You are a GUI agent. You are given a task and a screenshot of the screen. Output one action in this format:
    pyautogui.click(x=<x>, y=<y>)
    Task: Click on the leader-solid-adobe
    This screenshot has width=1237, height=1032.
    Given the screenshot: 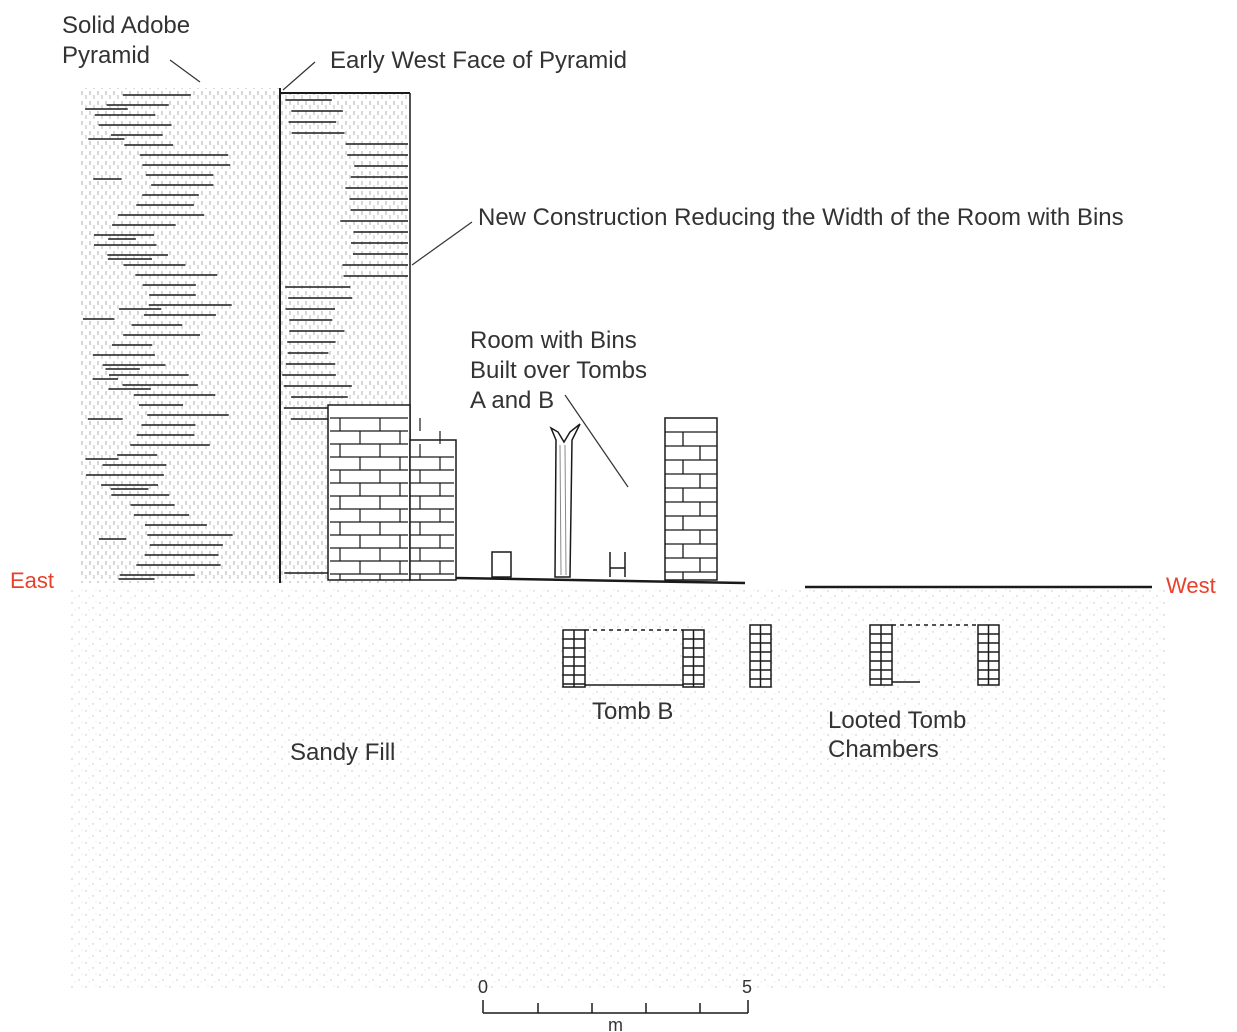 What is the action you would take?
    pyautogui.click(x=185, y=71)
    